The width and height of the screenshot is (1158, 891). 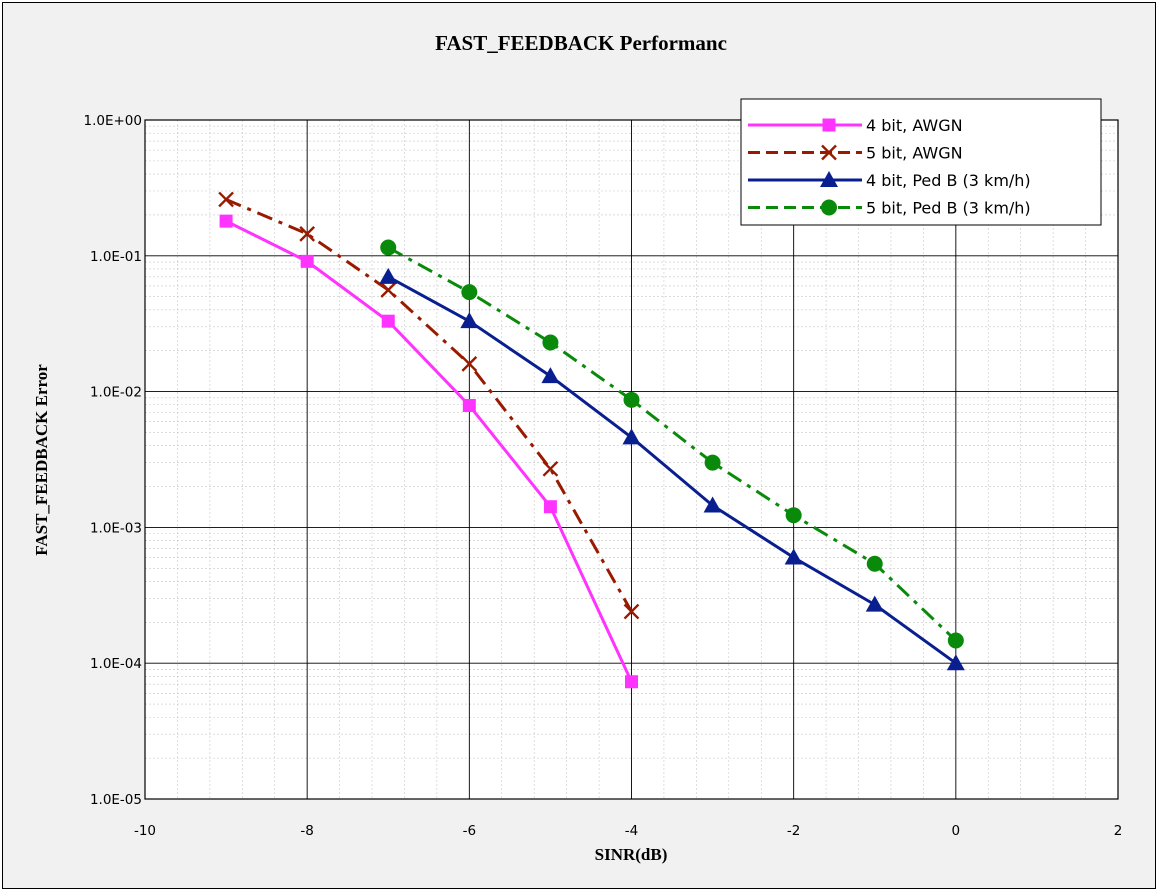 I want to click on y-tick-label: 1.0E-01, so click(x=116, y=257).